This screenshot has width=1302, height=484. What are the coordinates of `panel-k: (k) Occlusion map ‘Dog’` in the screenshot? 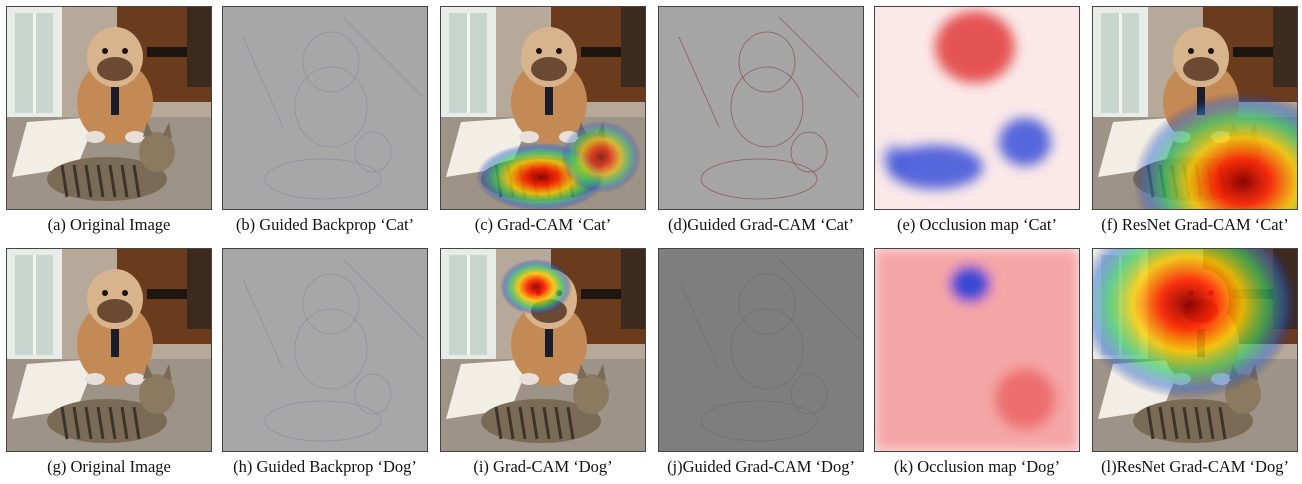 It's located at (977, 362).